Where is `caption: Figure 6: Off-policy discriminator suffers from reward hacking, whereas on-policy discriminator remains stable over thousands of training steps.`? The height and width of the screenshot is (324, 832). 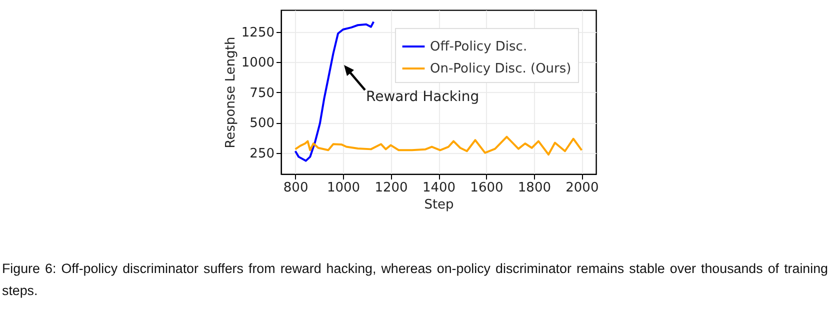 caption: Figure 6: Off-policy discriminator suffers from reward hacking, whereas on-policy discriminator remains stable over thousands of training steps. is located at coordinates (415, 280).